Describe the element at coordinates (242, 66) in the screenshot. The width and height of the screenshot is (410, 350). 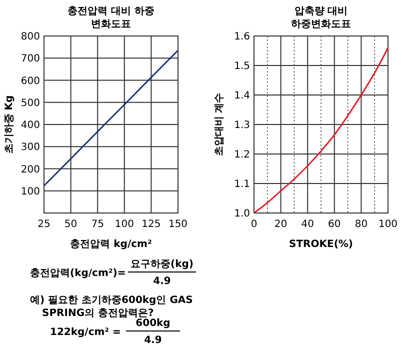
I see `y-tick-label: 1.5` at that location.